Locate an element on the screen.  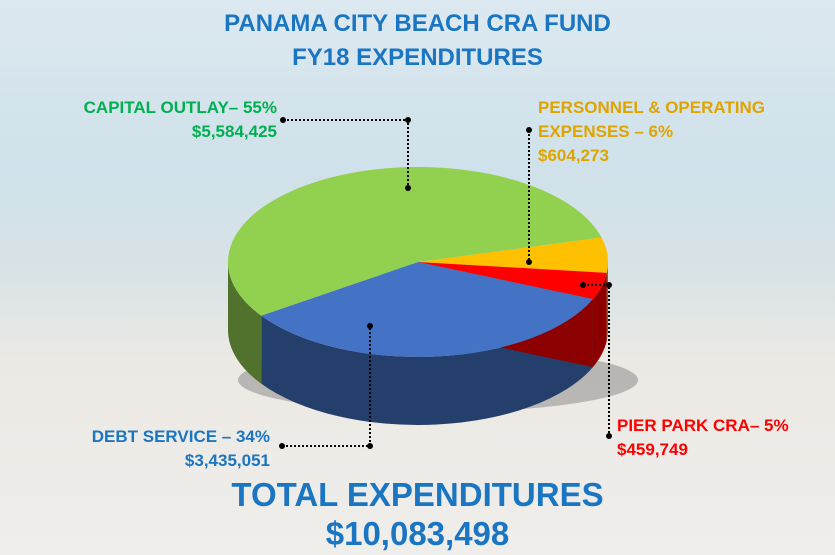
slice-label: PIER PARK CRA– 5% is located at coordinates (703, 425).